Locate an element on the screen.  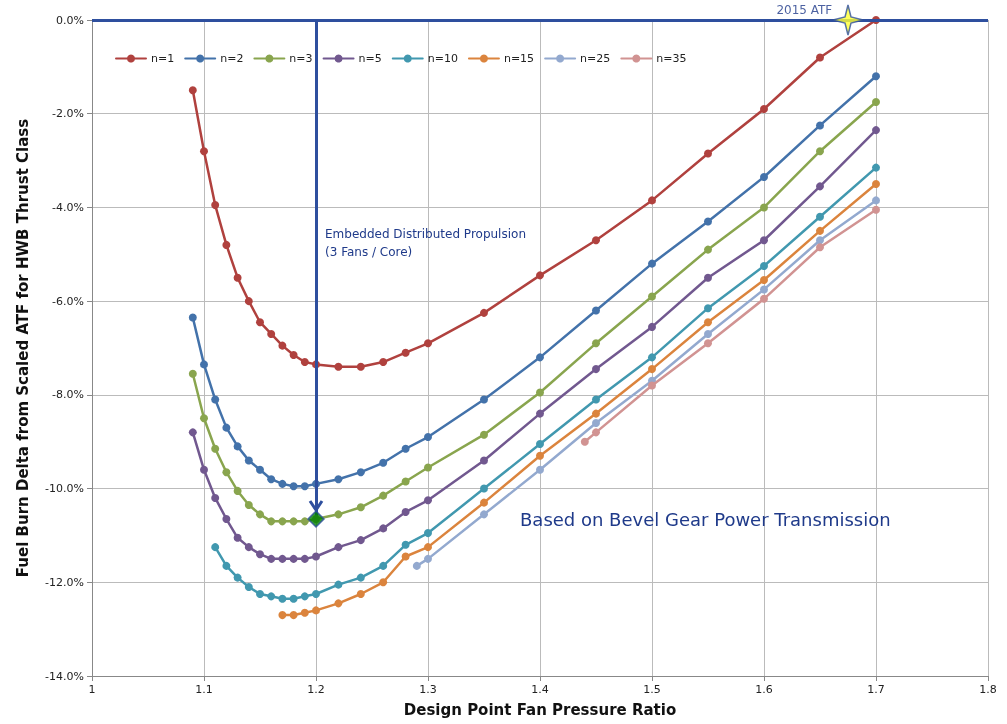
series-label: 2015 ATF is located at coordinates (804, 10).